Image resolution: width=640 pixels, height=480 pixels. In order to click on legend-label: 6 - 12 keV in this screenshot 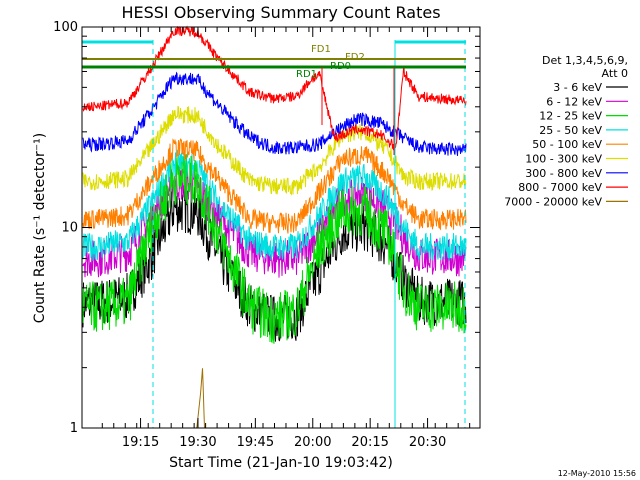, I will do `click(574, 101)`.